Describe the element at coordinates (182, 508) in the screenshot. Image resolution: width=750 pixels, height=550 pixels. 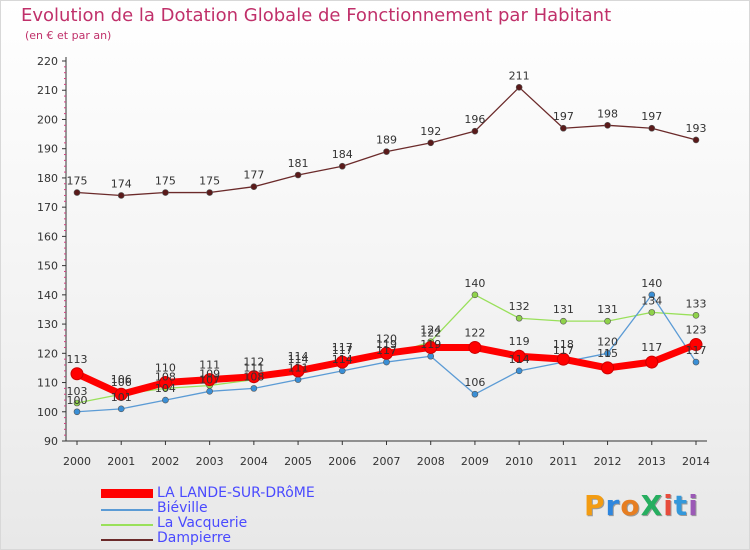
I see `legend-label: Biéville` at that location.